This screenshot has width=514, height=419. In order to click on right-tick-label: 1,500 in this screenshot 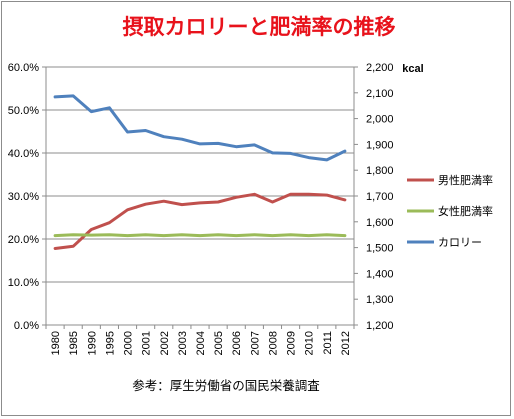, I will do `click(380, 249)`.